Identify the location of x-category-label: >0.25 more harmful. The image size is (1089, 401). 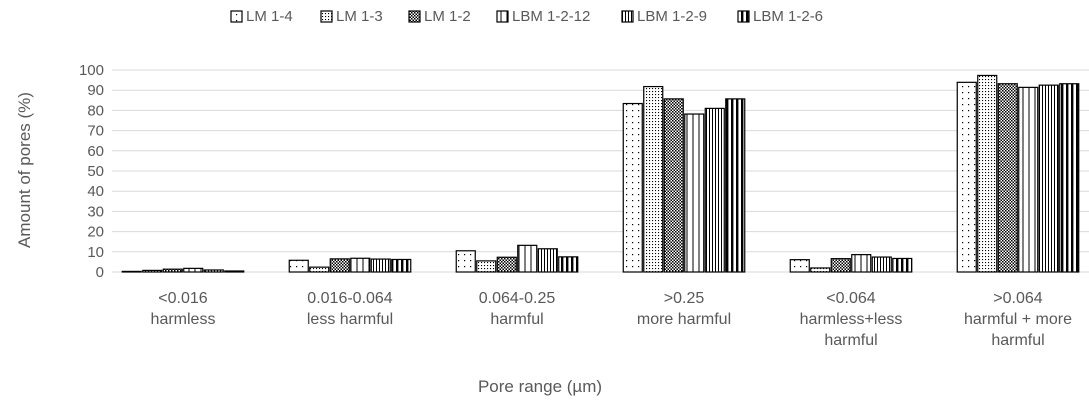
(684, 309).